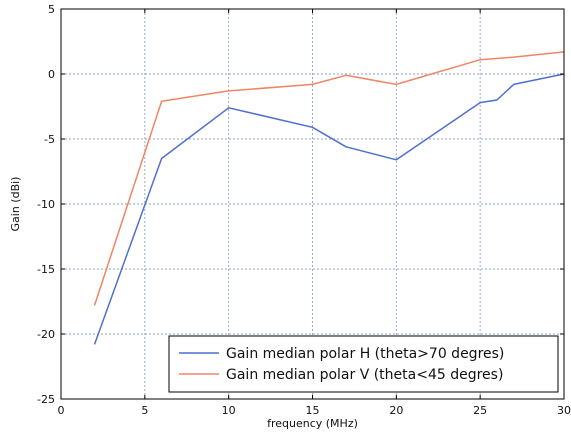 The height and width of the screenshot is (436, 571). Describe the element at coordinates (51, 74) in the screenshot. I see `y-tick-label: 0` at that location.